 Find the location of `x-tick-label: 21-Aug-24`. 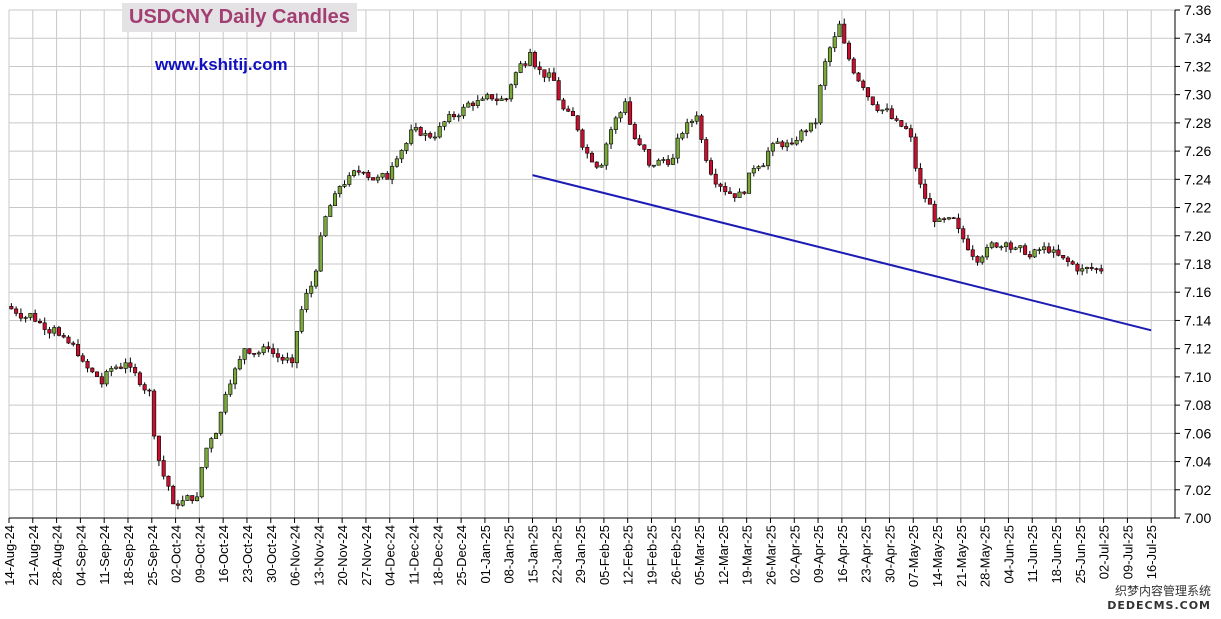

x-tick-label: 21-Aug-24 is located at coordinates (33, 555).